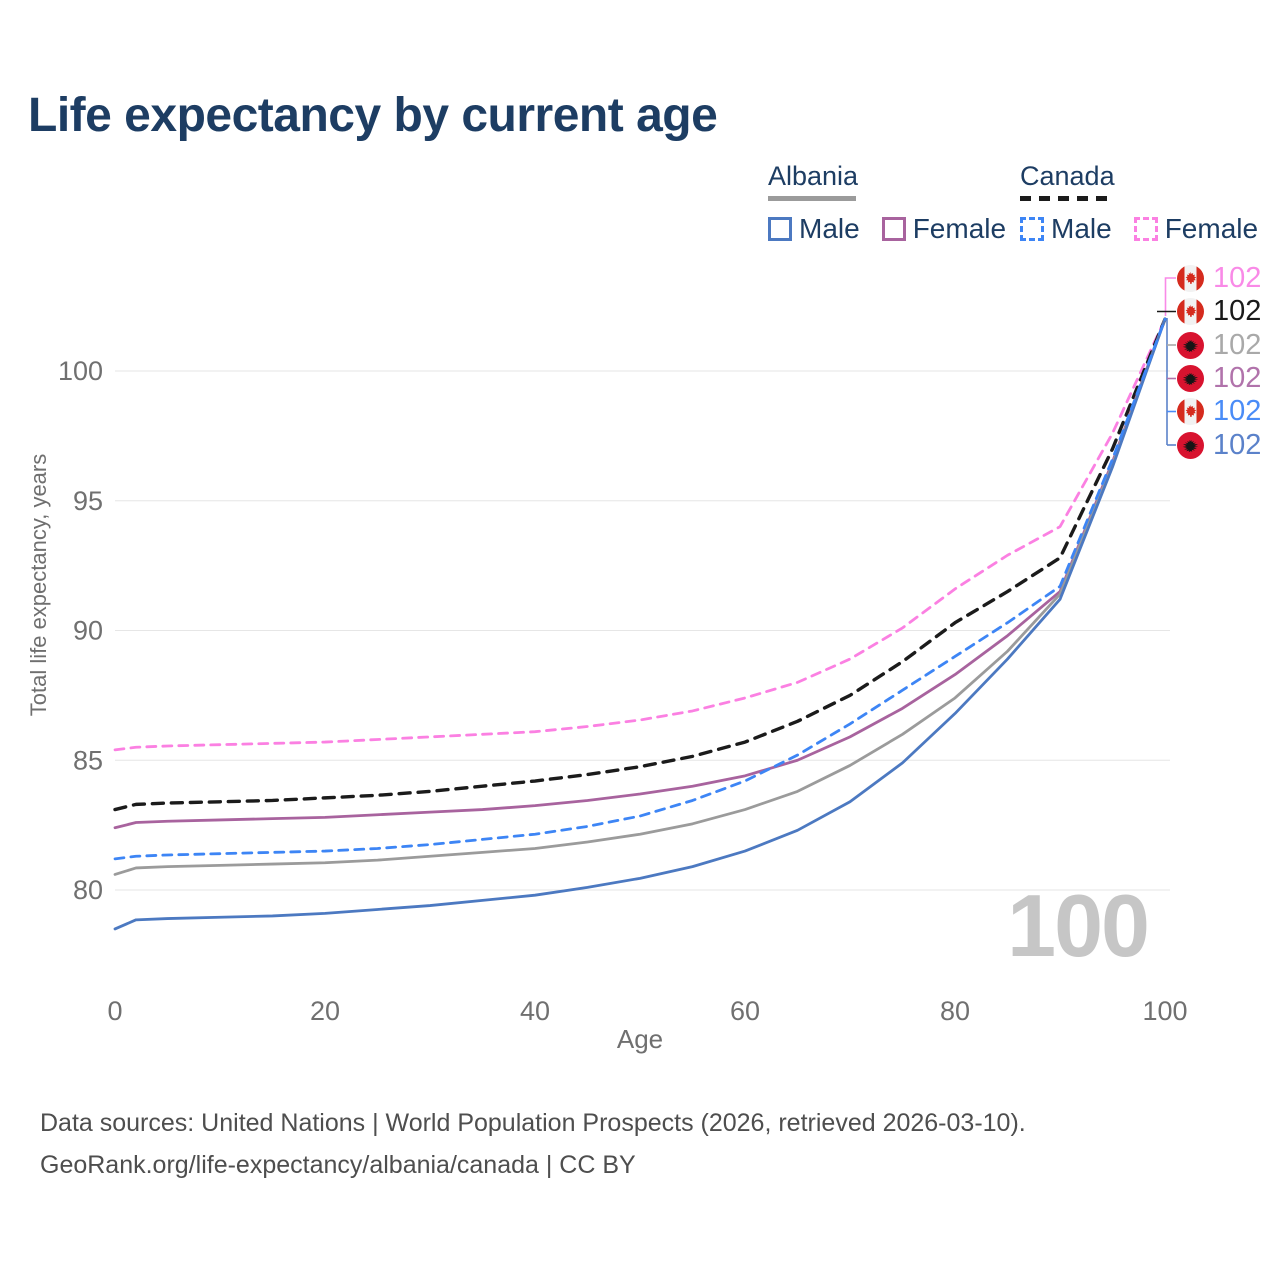  I want to click on end-label-canada_male: 102, so click(1219, 411).